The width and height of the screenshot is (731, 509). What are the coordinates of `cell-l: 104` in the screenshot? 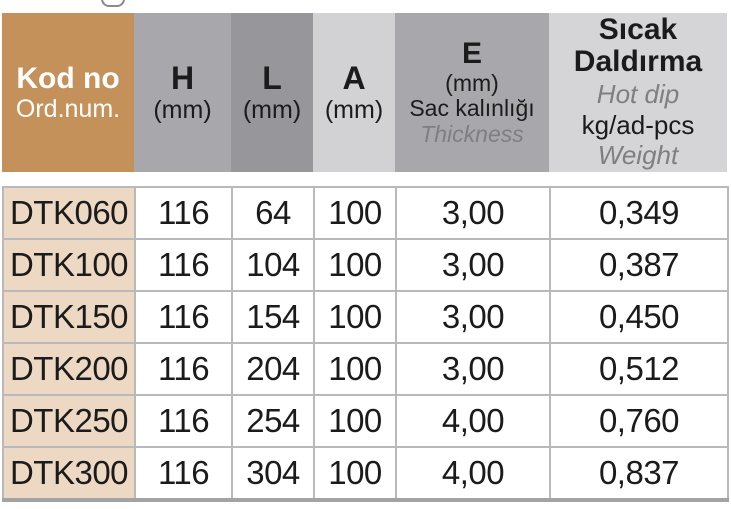 It's located at (273, 265).